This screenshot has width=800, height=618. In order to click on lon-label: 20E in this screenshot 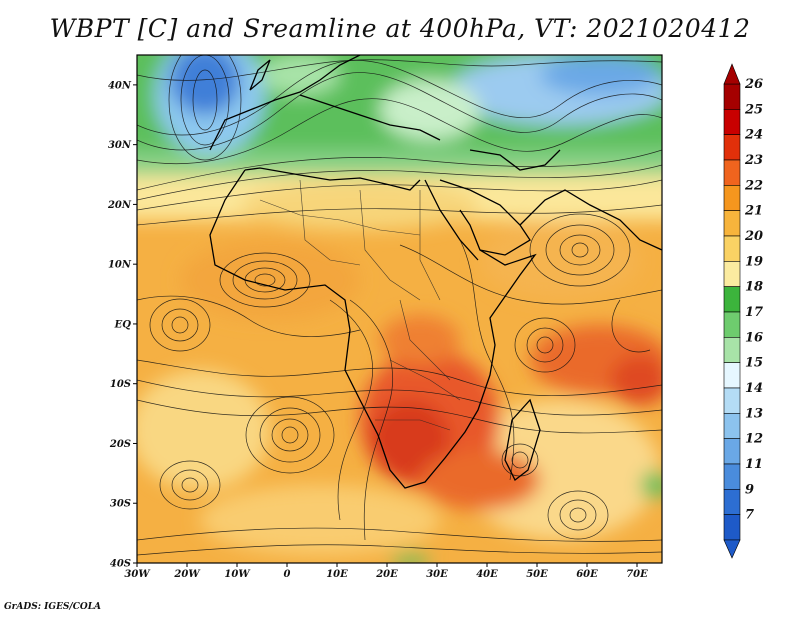, I will do `click(386, 574)`.